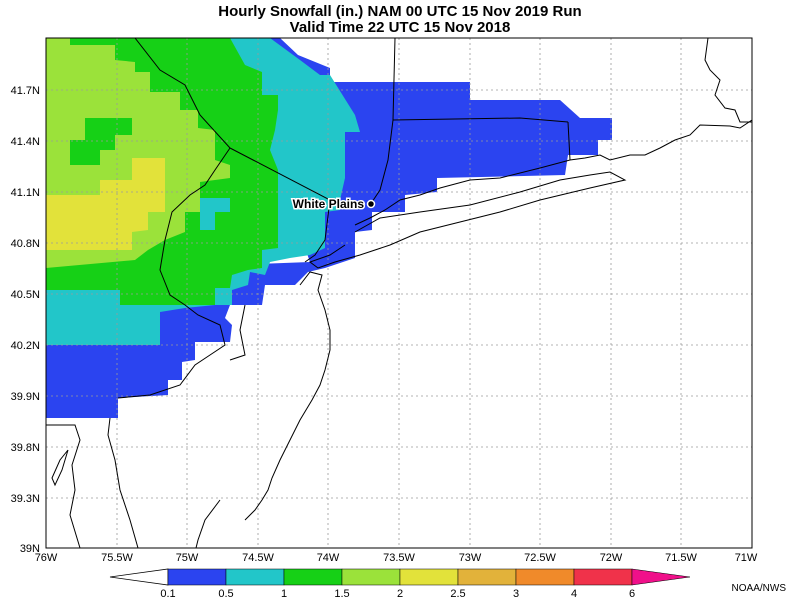  What do you see at coordinates (208, 523) in the screenshot?
I see `delaware-bay` at bounding box center [208, 523].